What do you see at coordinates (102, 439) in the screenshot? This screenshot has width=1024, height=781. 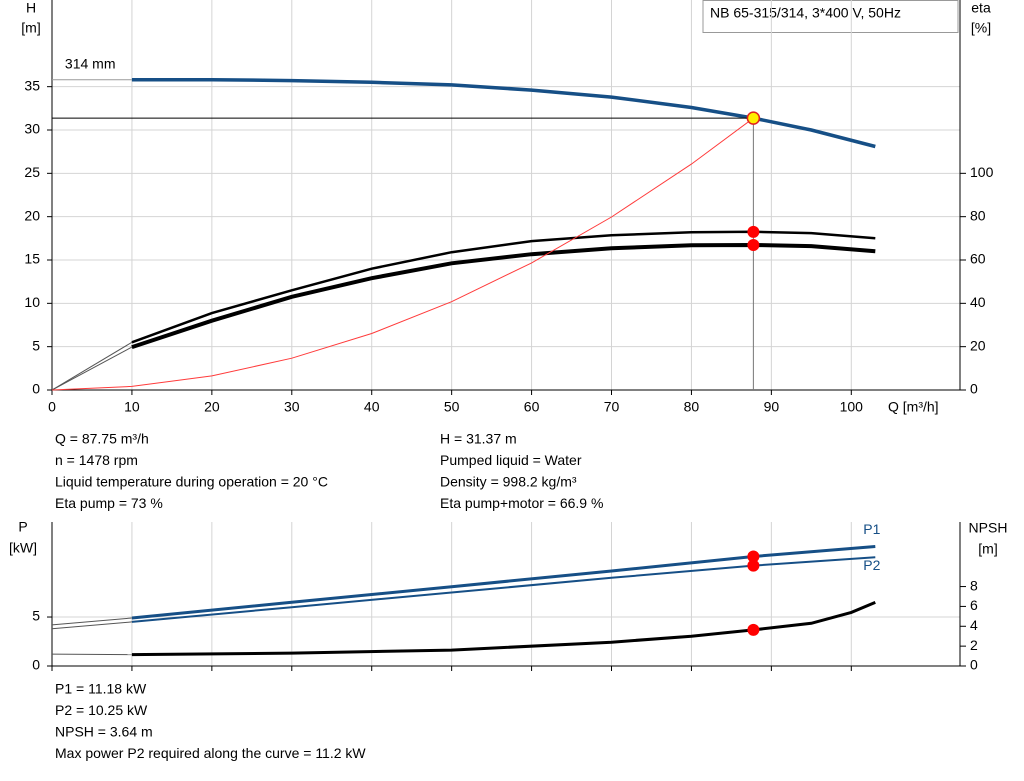 I see `info-text: Q = 87.75 m³/h` at bounding box center [102, 439].